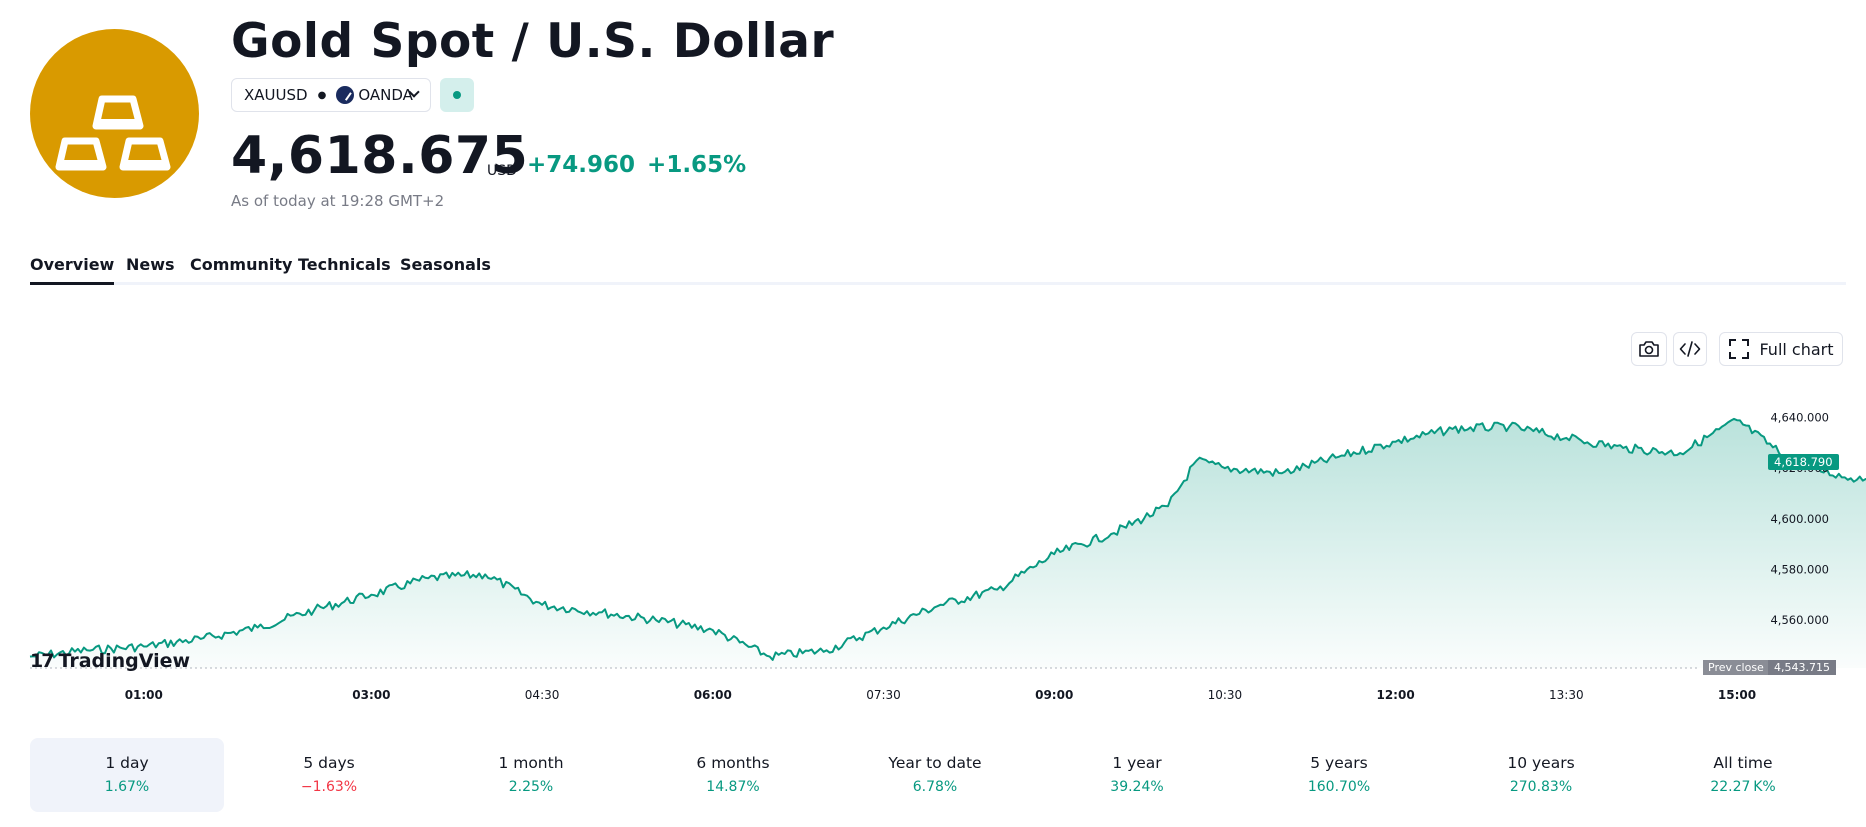 The width and height of the screenshot is (1866, 827). What do you see at coordinates (533, 41) in the screenshot?
I see `page-title: Gold Spot / U.S. Dollar` at bounding box center [533, 41].